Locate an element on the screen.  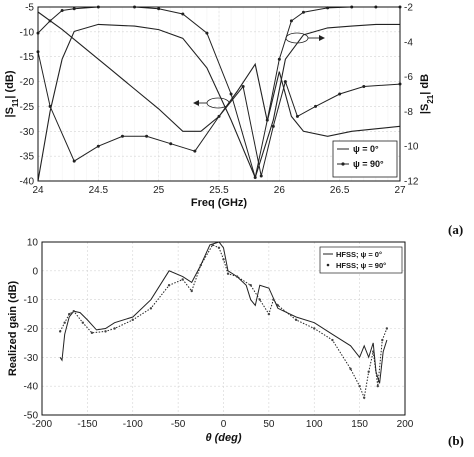
panel-b-label: (b) is located at coordinates (456, 440).